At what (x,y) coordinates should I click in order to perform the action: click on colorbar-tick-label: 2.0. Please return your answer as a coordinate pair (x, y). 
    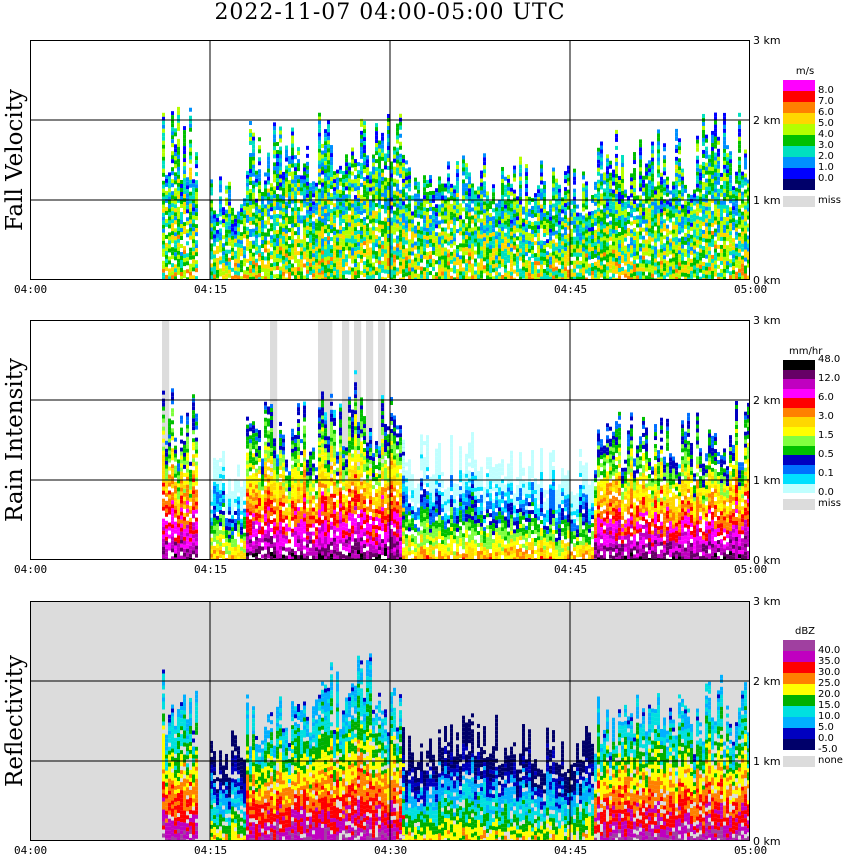
    Looking at the image, I should click on (826, 156).